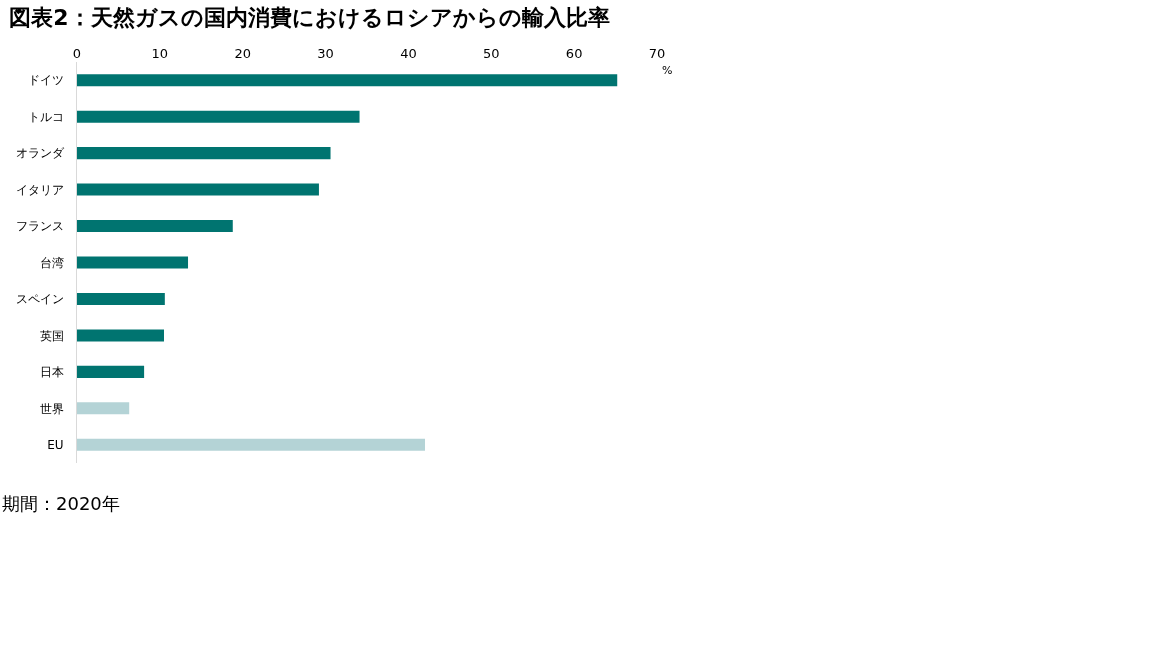 This screenshot has height=648, width=1152. I want to click on y-tick-label: スペイン, so click(39, 299).